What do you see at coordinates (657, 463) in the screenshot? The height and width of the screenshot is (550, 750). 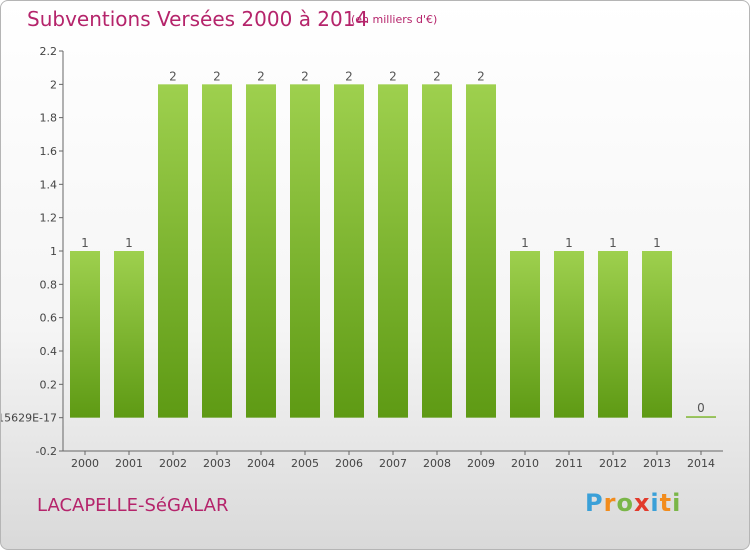 I see `x-tick-label: 2013` at bounding box center [657, 463].